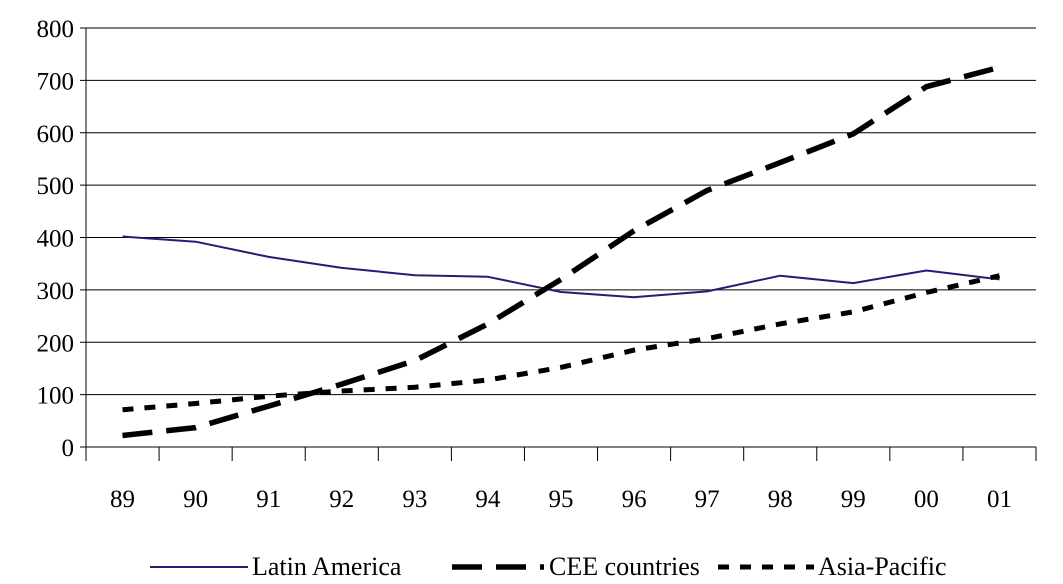 The height and width of the screenshot is (584, 1063). What do you see at coordinates (195, 499) in the screenshot?
I see `x-tick-label: 90` at bounding box center [195, 499].